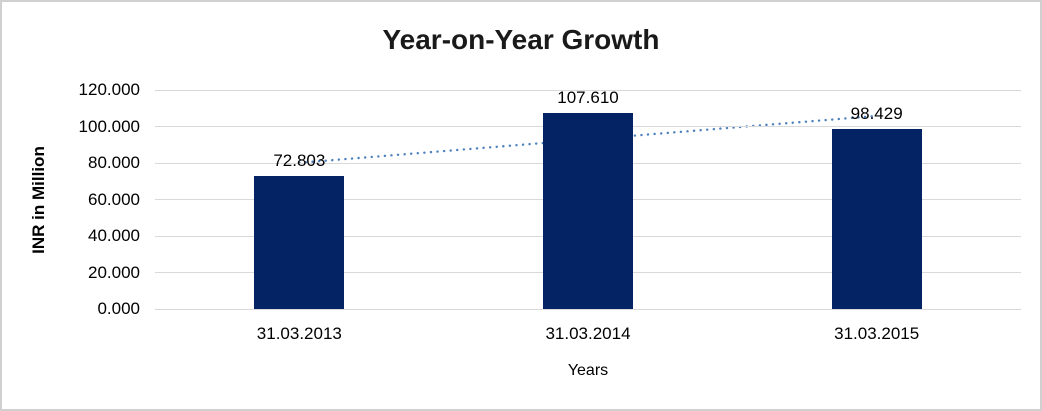 This screenshot has width=1042, height=411. What do you see at coordinates (109, 126) in the screenshot?
I see `y-tick-label: 100.000` at bounding box center [109, 126].